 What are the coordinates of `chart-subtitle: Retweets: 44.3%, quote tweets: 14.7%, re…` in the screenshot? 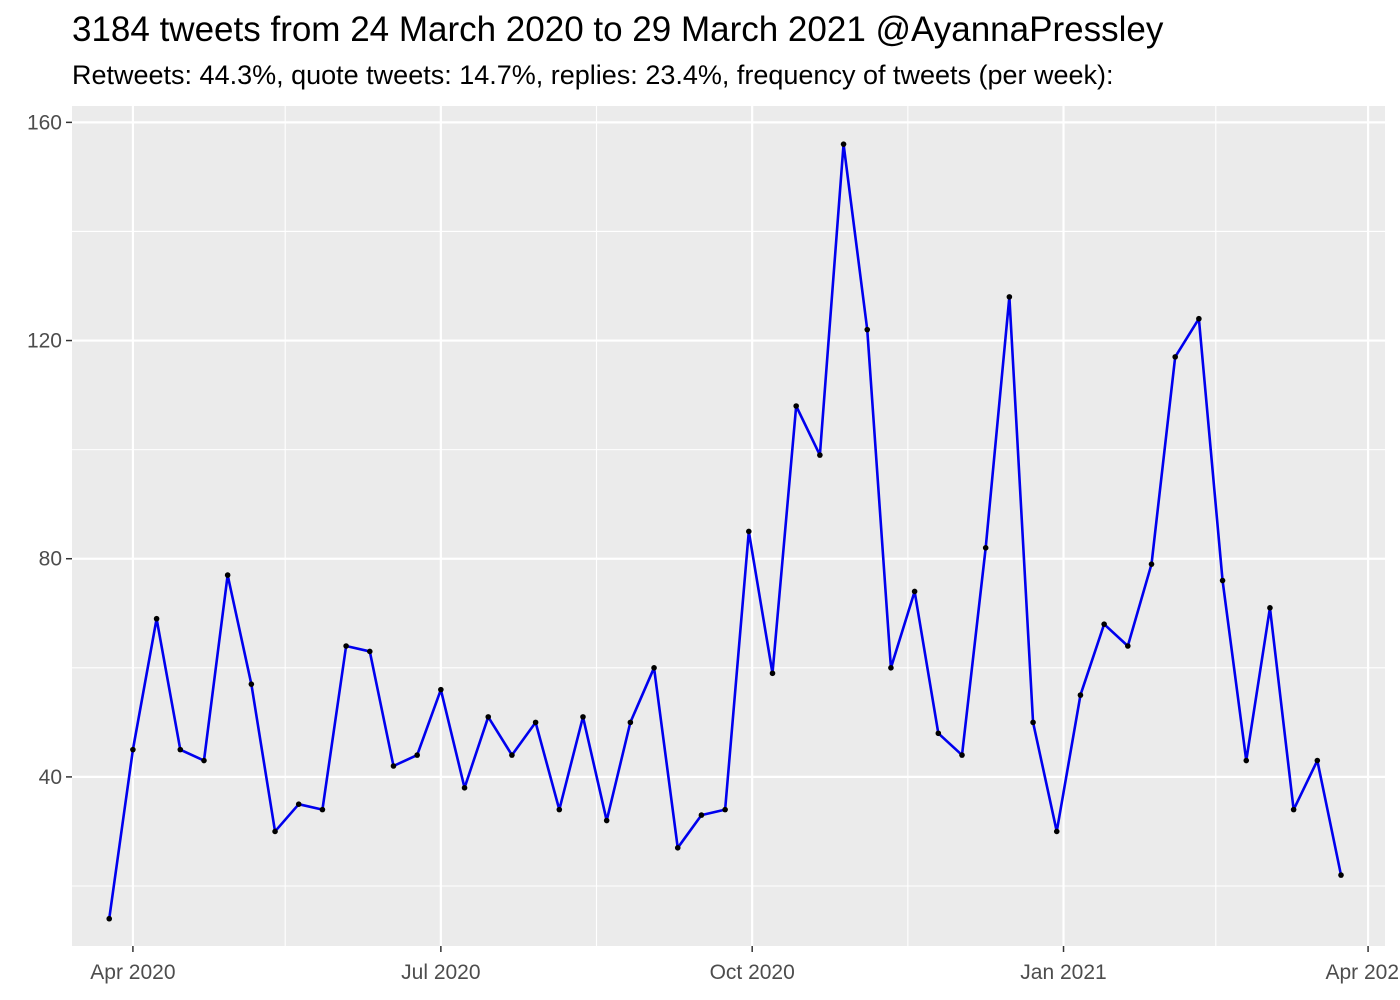 It's located at (593, 75).